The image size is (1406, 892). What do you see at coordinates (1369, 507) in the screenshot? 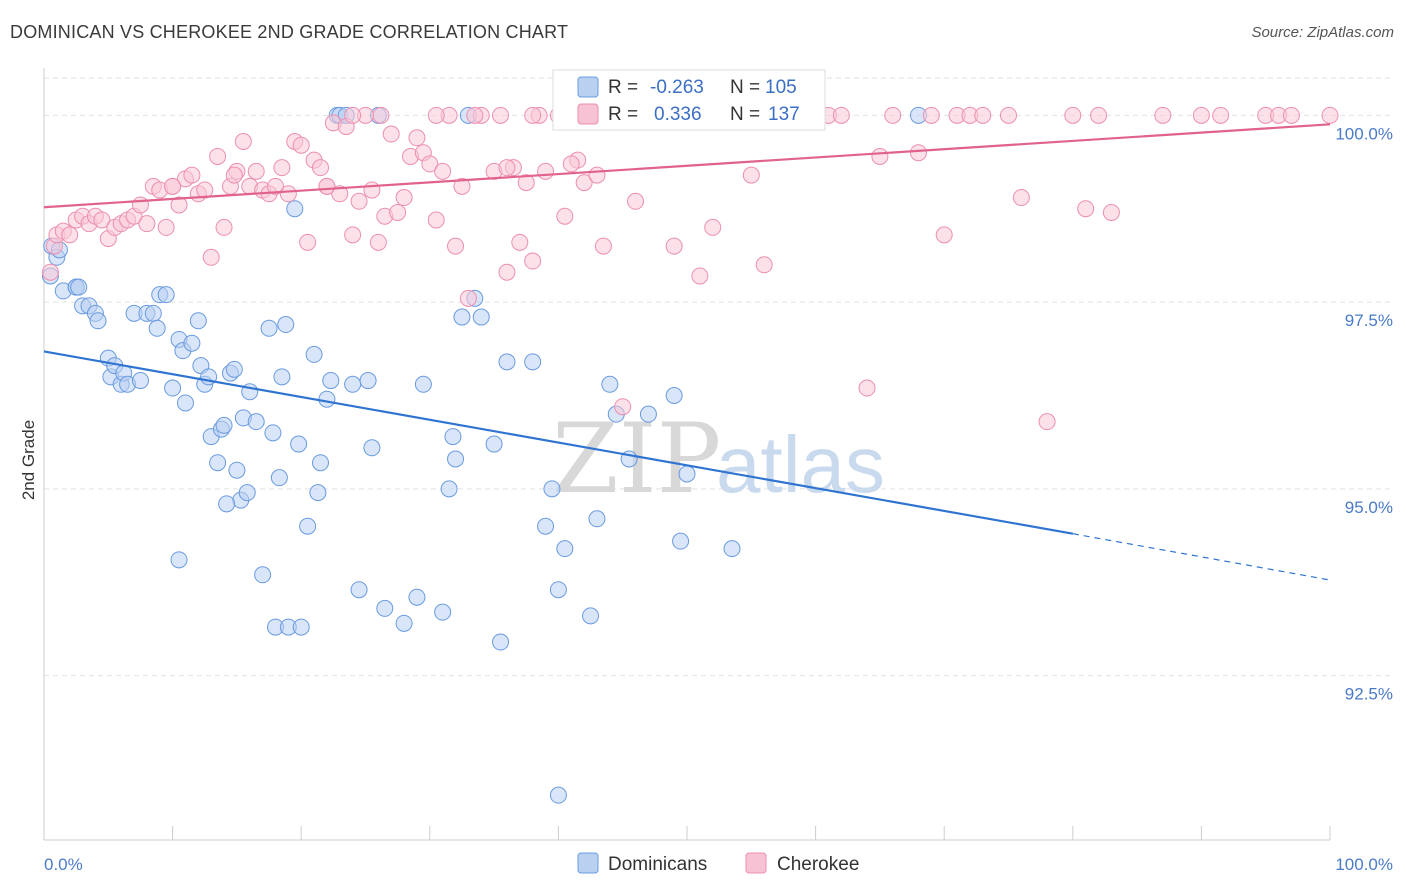
I see `y-tick-label-1: 95.0%` at bounding box center [1369, 507].